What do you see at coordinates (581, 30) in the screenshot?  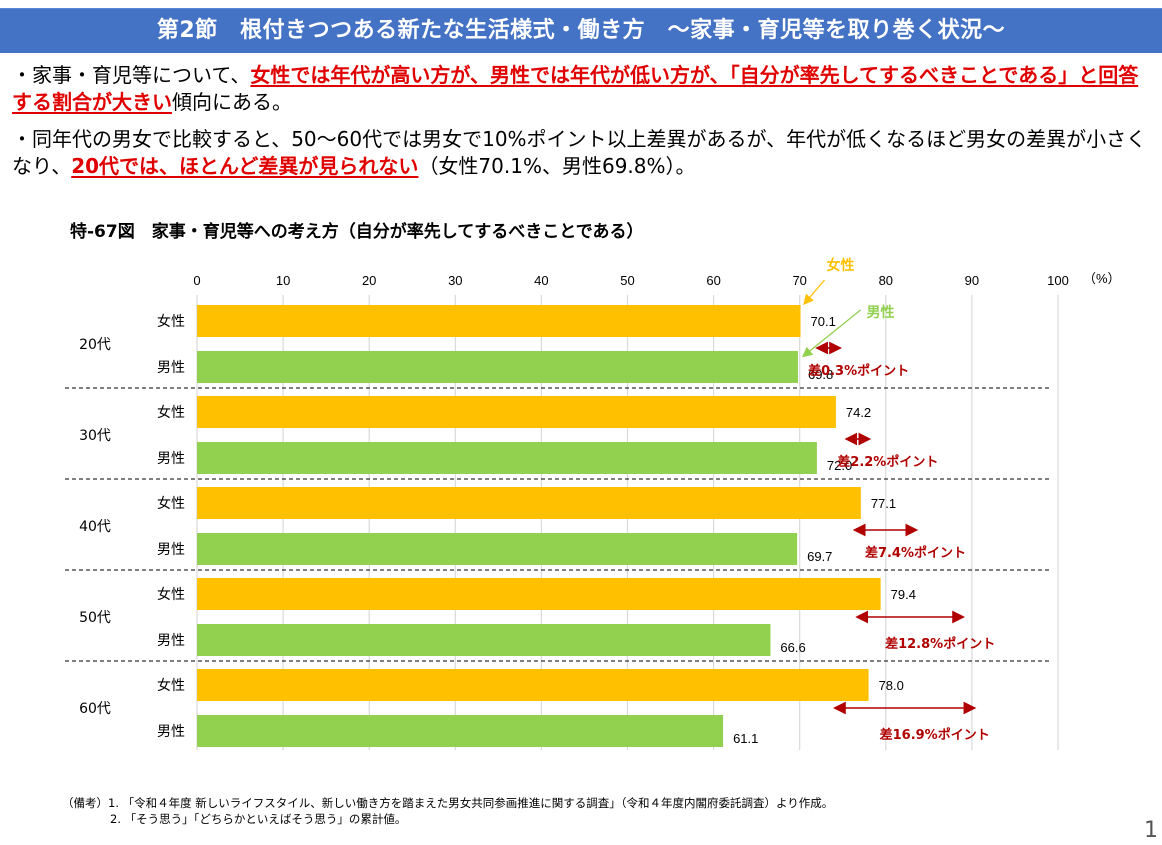 I see `section-header: 第2節 根付きつつある新たな生活様式・働き方 ～家事・育児等を取り巻く状況～` at bounding box center [581, 30].